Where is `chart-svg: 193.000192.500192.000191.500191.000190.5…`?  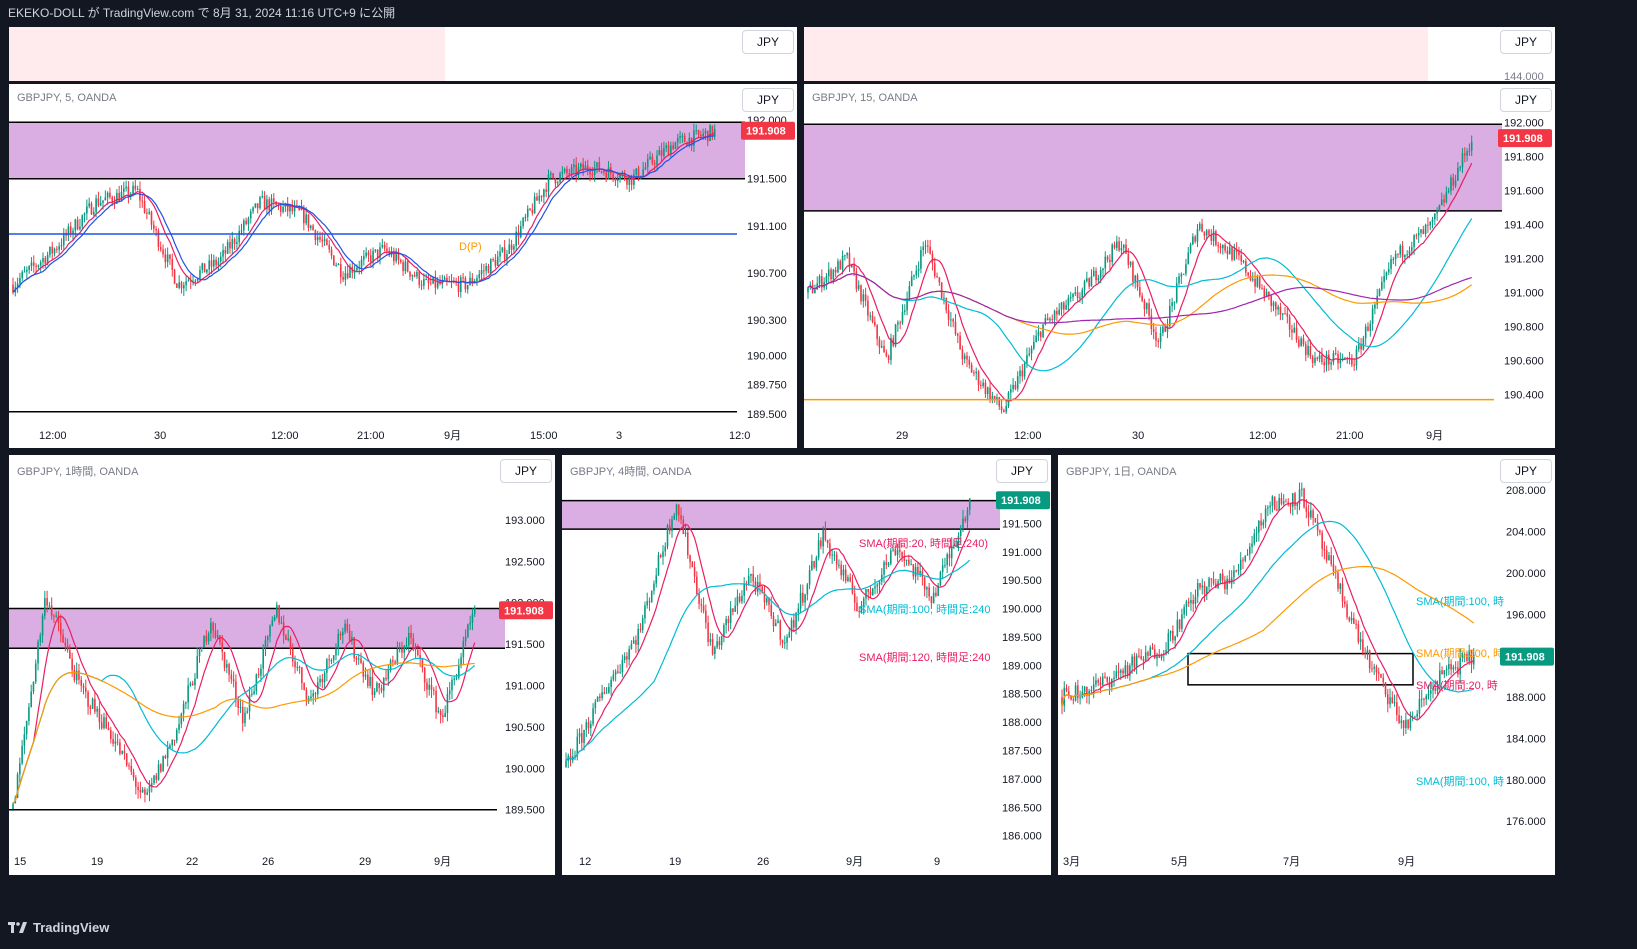 chart-svg: 193.000192.500192.000191.500191.000190.5… is located at coordinates (282, 665).